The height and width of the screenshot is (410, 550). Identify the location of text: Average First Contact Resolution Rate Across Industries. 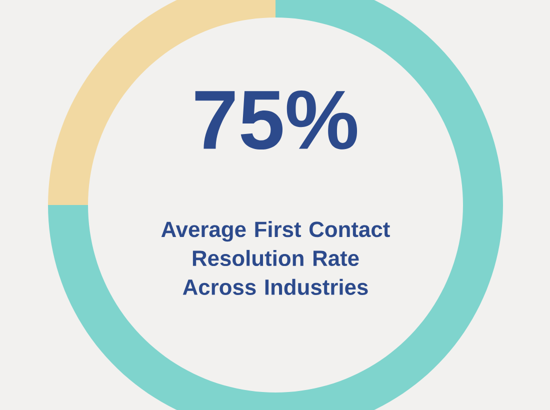
(275, 258).